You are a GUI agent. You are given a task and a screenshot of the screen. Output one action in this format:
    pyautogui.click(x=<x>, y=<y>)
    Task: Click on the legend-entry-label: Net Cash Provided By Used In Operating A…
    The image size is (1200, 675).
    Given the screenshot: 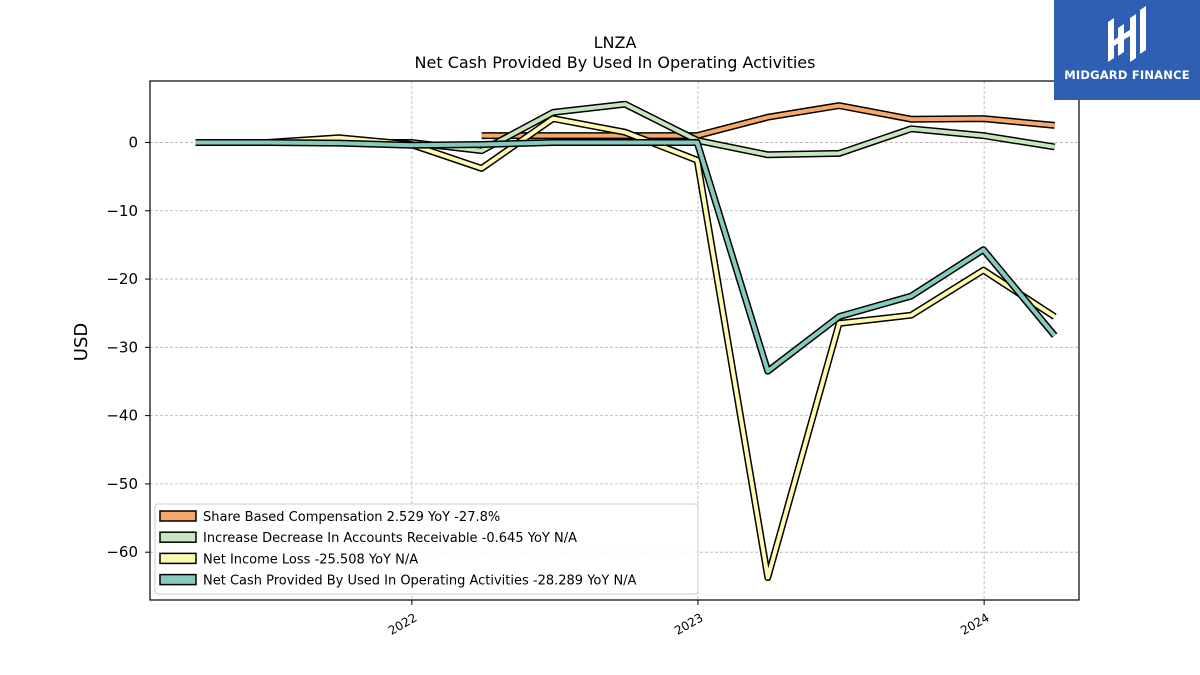 What is the action you would take?
    pyautogui.click(x=420, y=581)
    